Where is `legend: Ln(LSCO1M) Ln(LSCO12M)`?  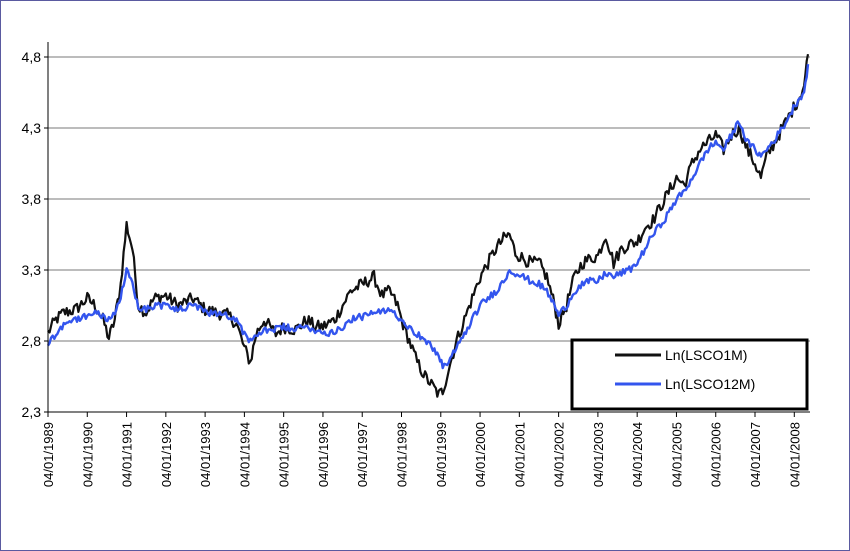 legend: Ln(LSCO1M) Ln(LSCO12M) is located at coordinates (689, 374).